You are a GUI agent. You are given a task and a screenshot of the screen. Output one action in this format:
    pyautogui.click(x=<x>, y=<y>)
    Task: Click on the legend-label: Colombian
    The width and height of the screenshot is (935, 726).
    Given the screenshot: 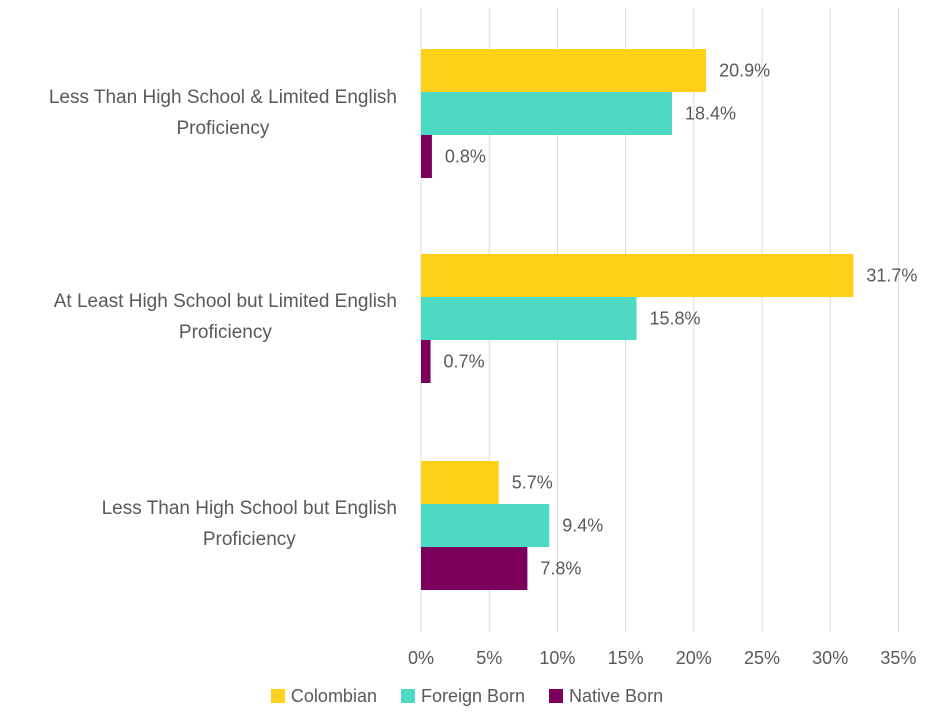 What is the action you would take?
    pyautogui.click(x=334, y=696)
    